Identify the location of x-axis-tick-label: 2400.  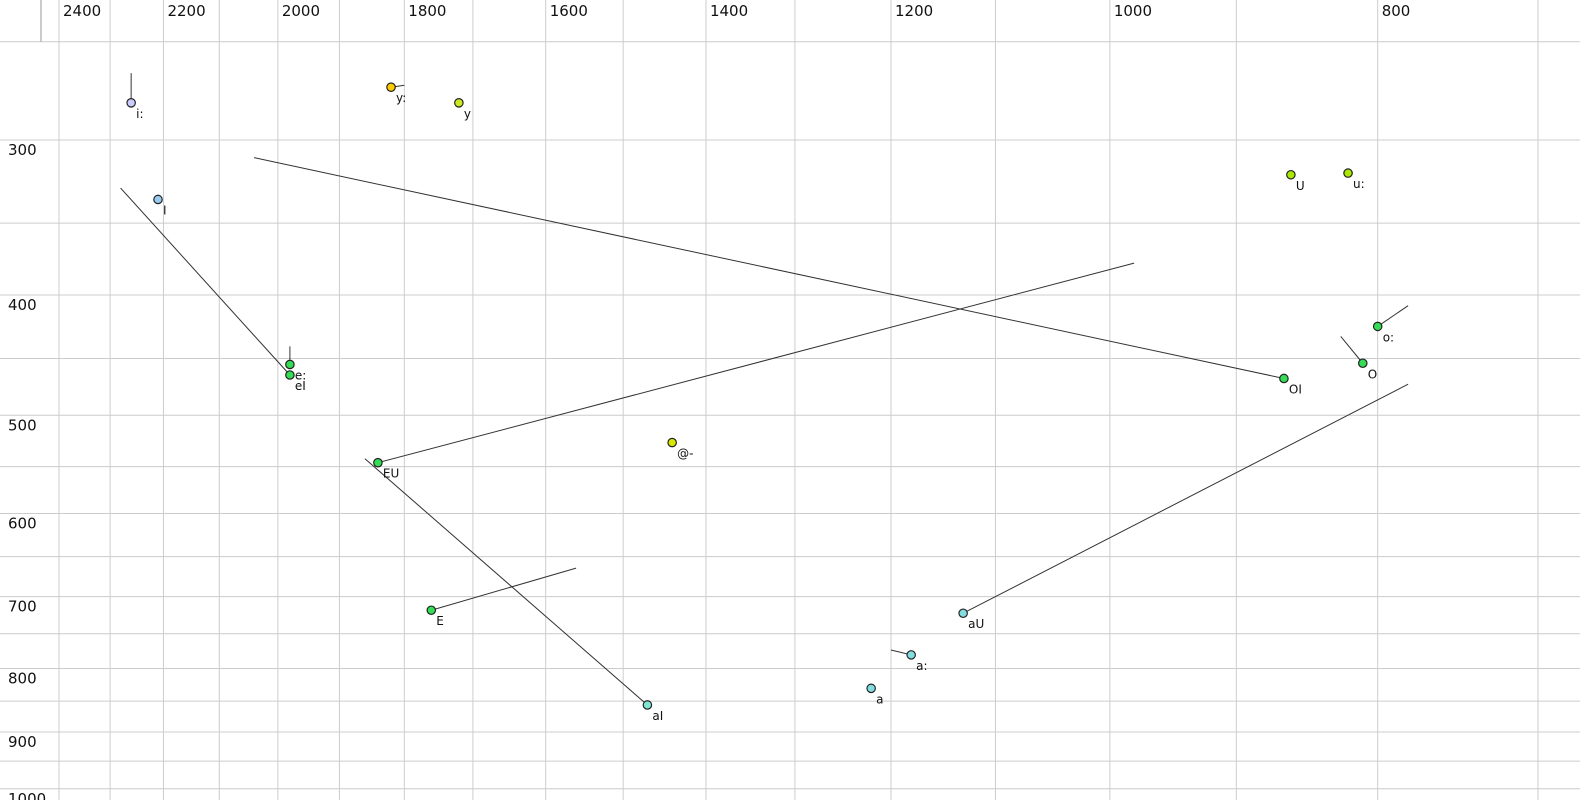
(82, 11).